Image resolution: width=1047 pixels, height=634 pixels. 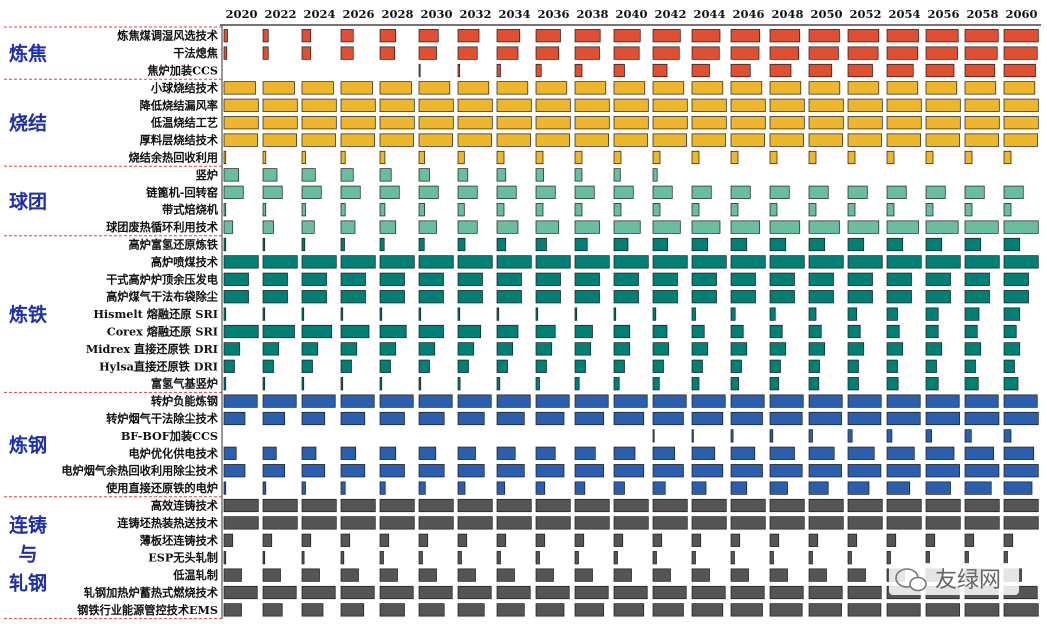 What do you see at coordinates (27, 555) in the screenshot?
I see `group-label: 与` at bounding box center [27, 555].